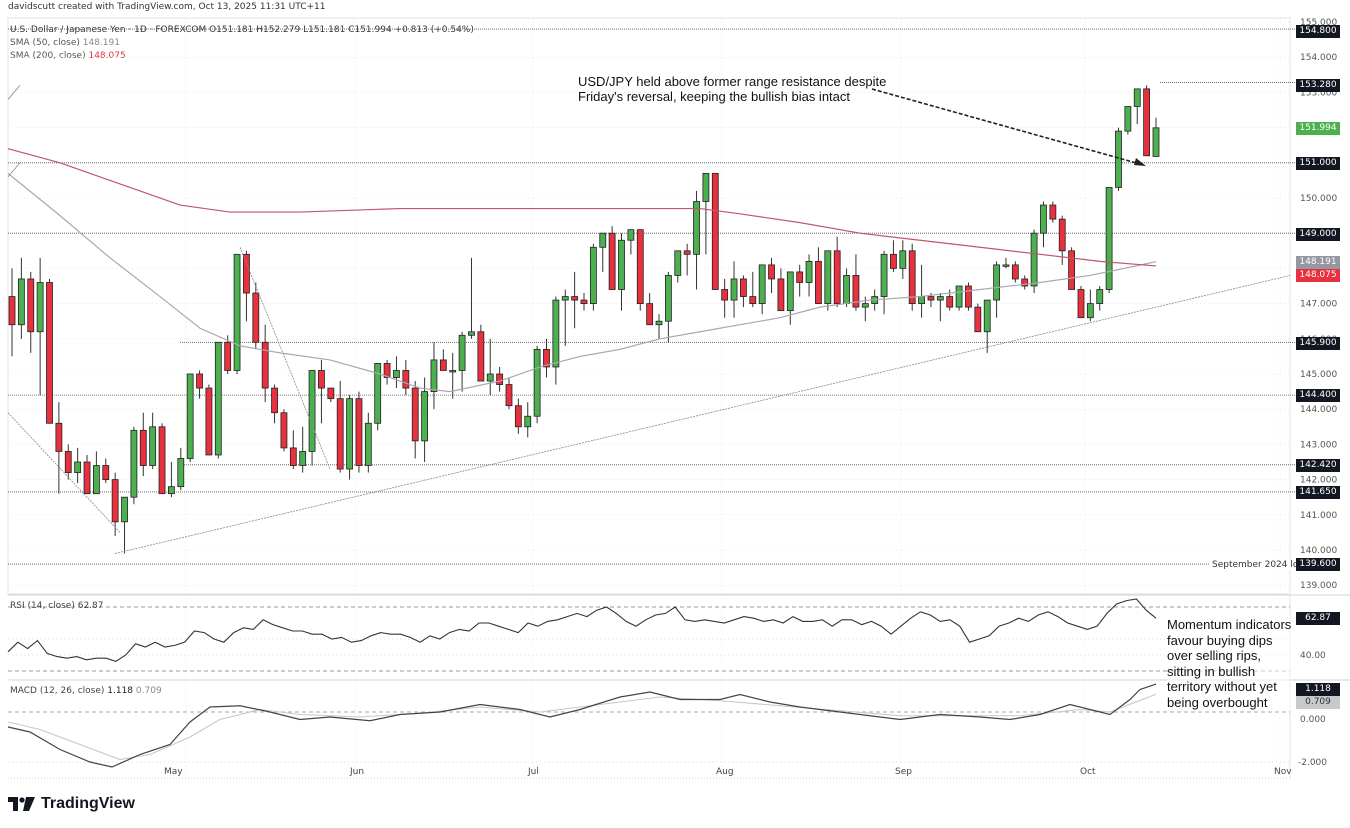 This screenshot has height=828, width=1350. What do you see at coordinates (1318, 465) in the screenshot?
I see `price-tag-142420: 142.420` at bounding box center [1318, 465].